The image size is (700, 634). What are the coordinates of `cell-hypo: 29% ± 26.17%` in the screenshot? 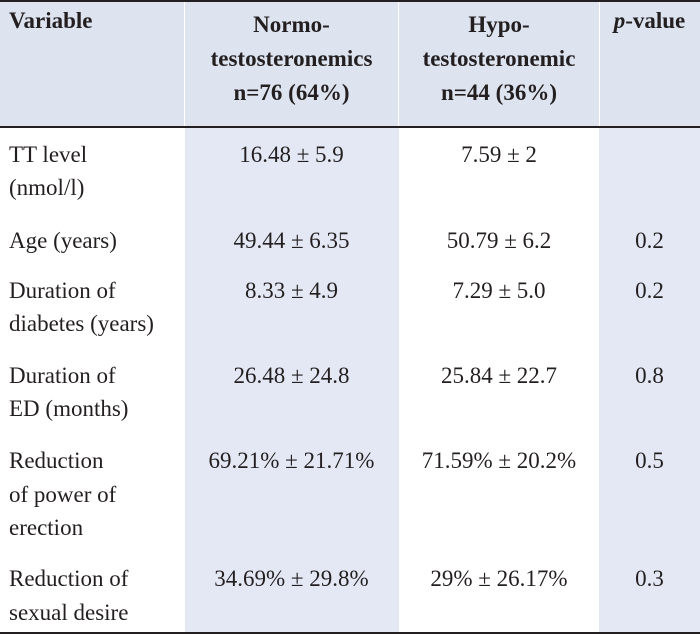 It's located at (499, 578).